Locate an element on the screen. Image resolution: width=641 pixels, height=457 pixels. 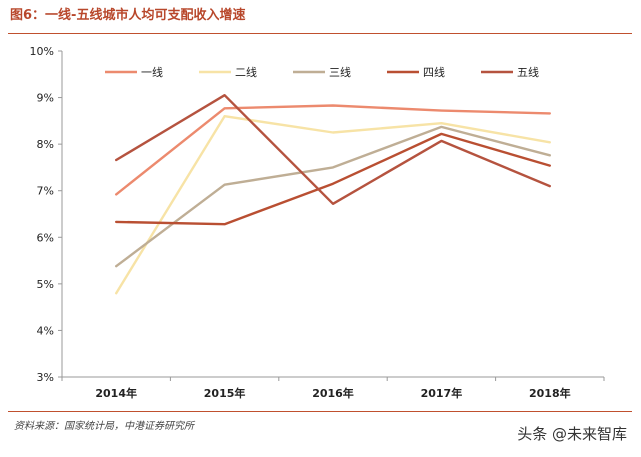
title-divider is located at coordinates (320, 33).